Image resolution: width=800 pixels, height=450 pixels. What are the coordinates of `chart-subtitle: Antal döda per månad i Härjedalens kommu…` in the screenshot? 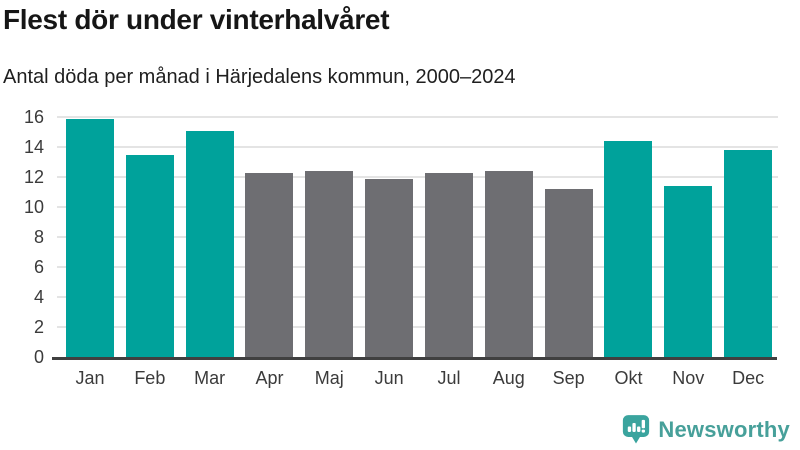 It's located at (259, 77).